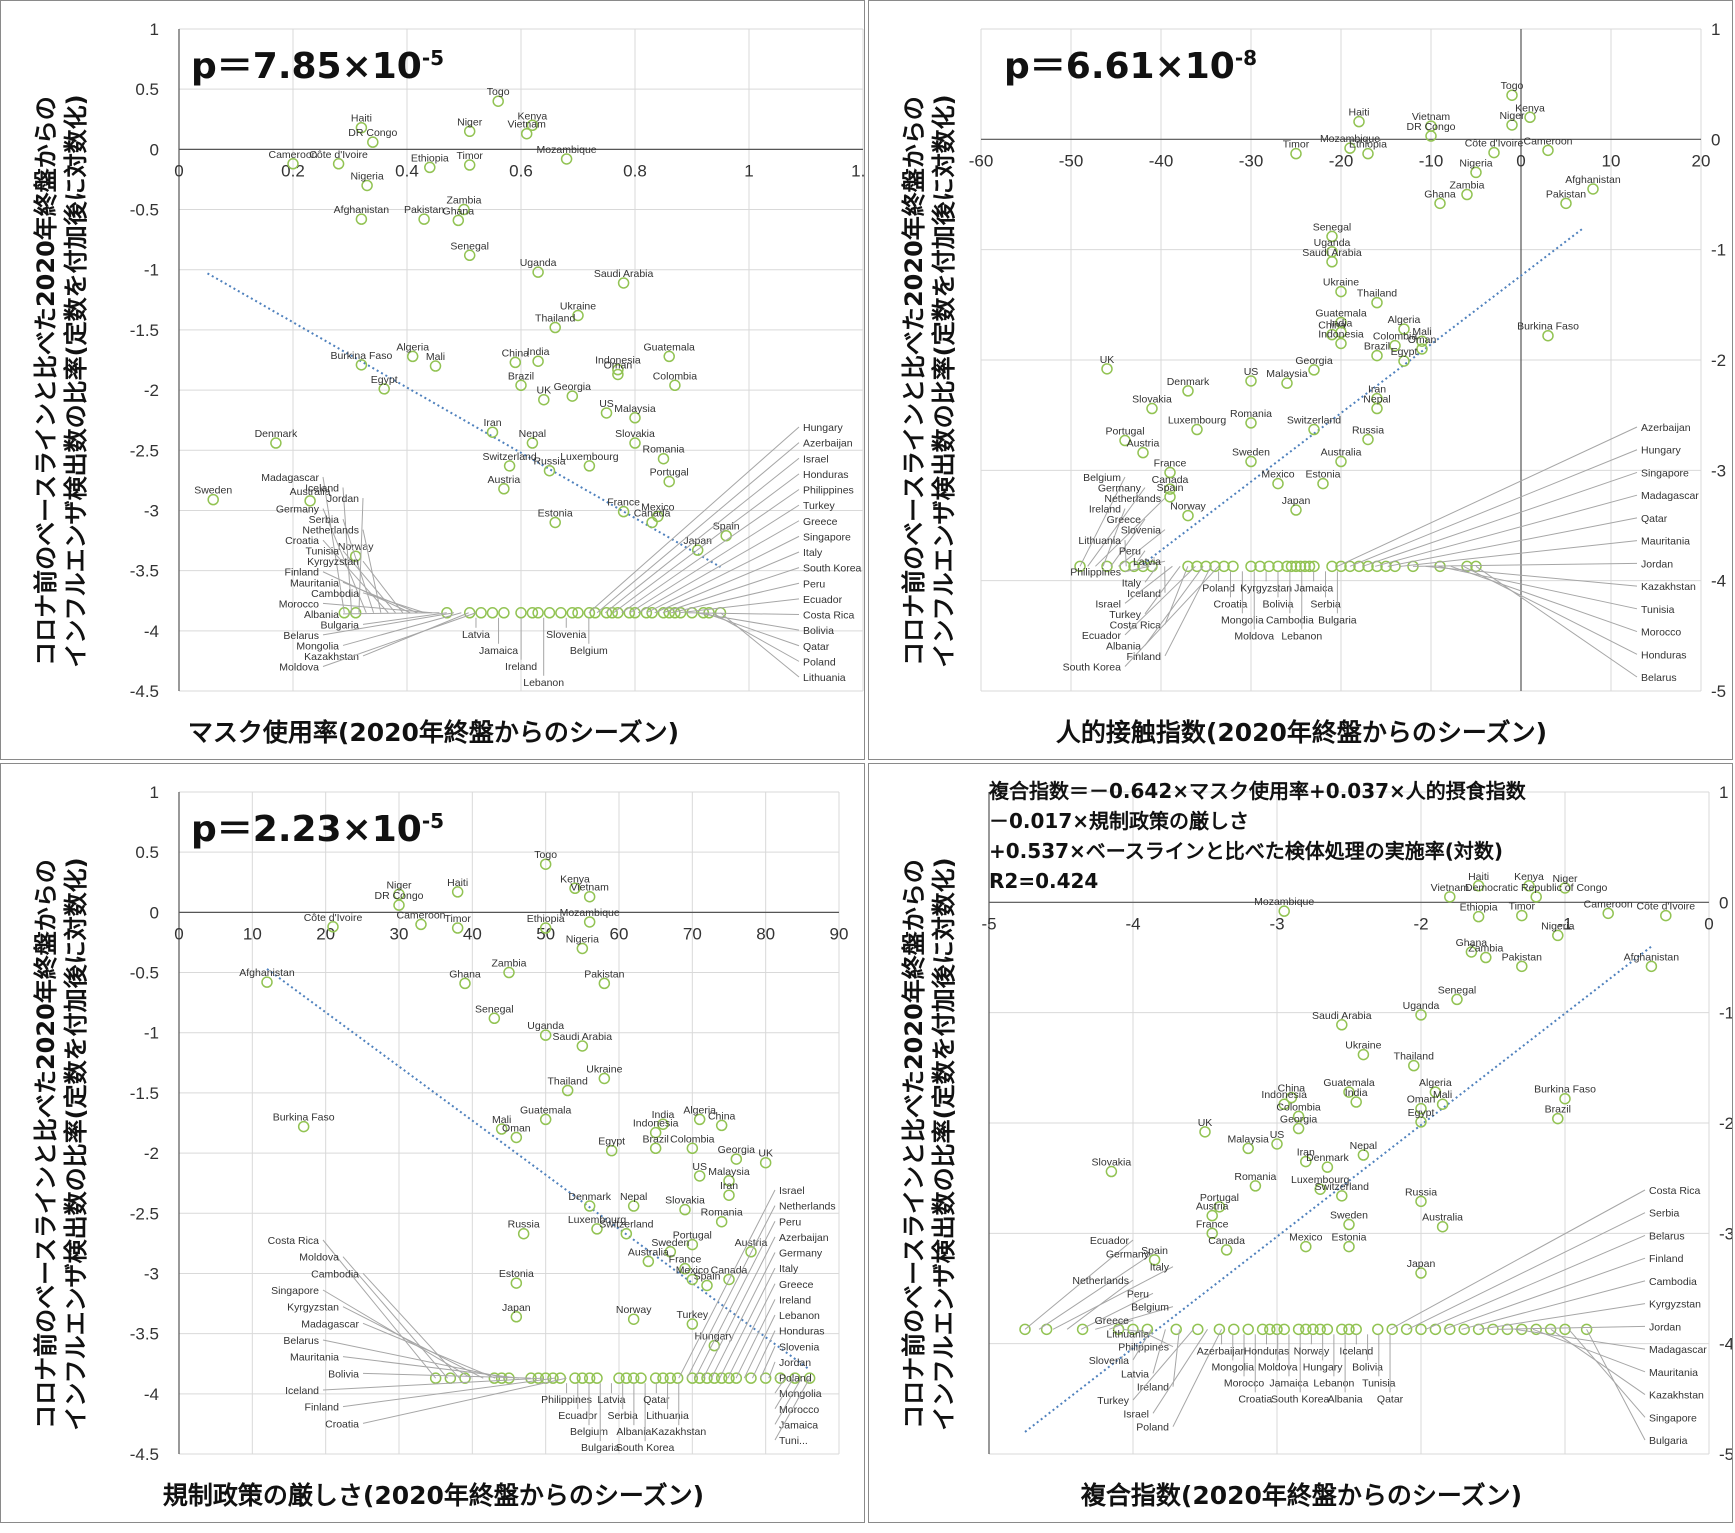  I want to click on point-label: France, so click(685, 1260).